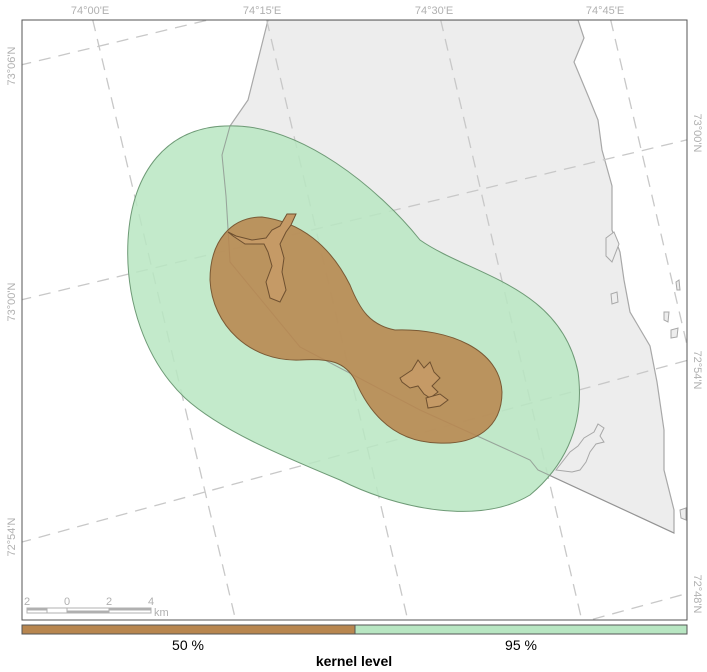 This screenshot has height=672, width=707. I want to click on scale-label: 0, so click(67, 602).